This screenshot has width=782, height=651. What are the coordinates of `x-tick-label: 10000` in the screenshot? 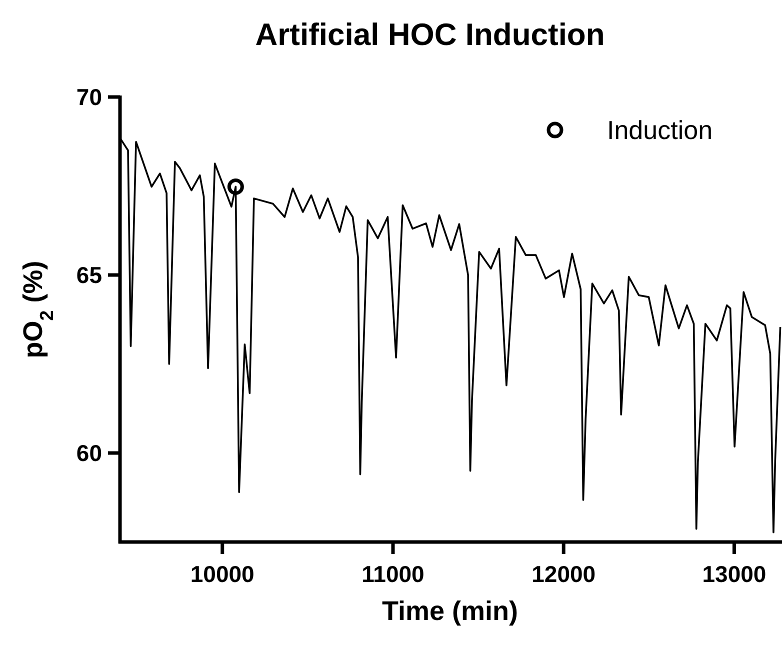 It's located at (222, 574).